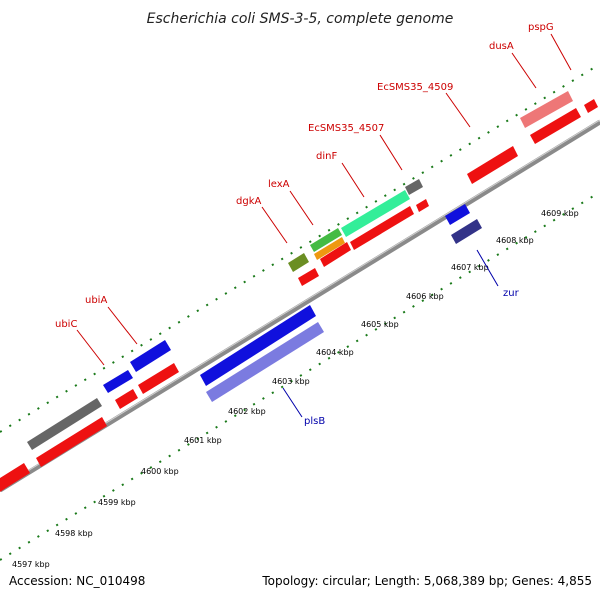 This screenshot has height=600, width=600. I want to click on tick-label: 4605 kbp, so click(380, 324).